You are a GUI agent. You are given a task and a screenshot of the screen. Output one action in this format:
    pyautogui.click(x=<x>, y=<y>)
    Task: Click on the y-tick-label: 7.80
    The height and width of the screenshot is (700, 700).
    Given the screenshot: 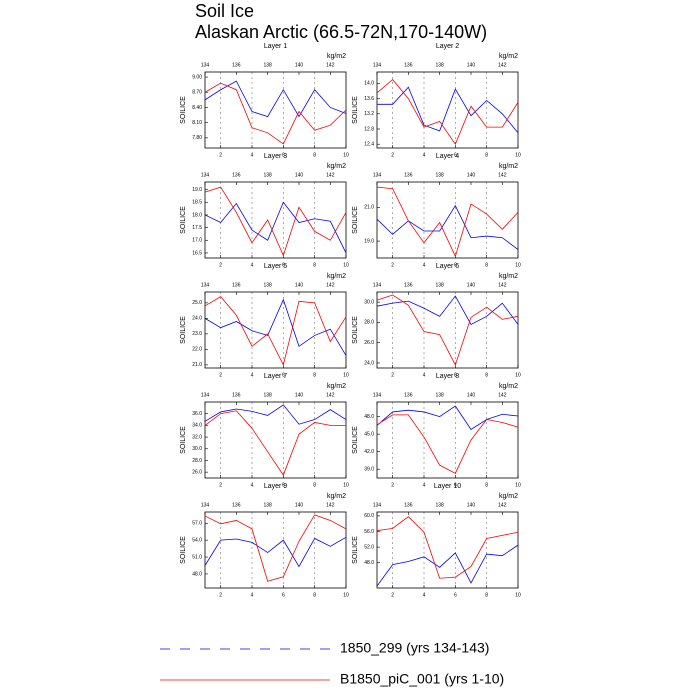 What is the action you would take?
    pyautogui.click(x=197, y=138)
    